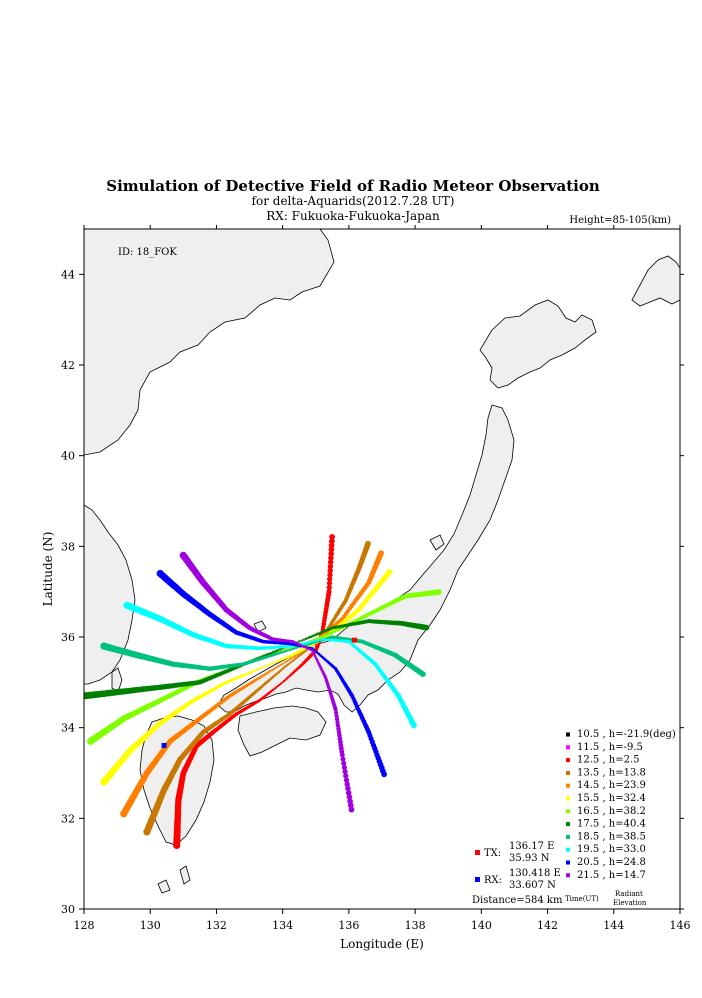  What do you see at coordinates (514, 852) in the screenshot?
I see `tx-info: TX: 136.17 E 35.93 N` at bounding box center [514, 852].